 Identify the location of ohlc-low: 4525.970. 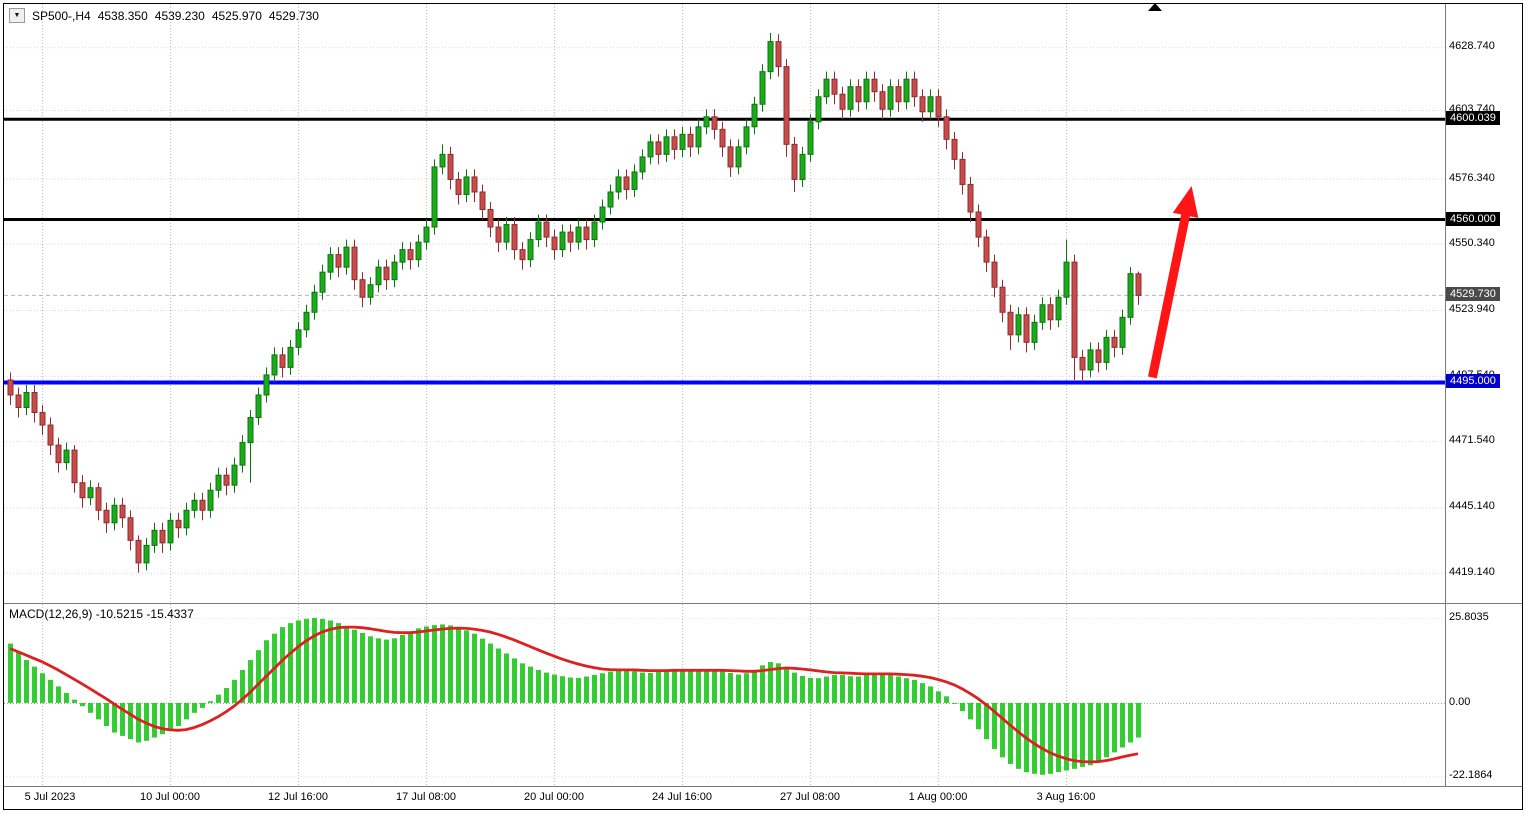
(236, 15).